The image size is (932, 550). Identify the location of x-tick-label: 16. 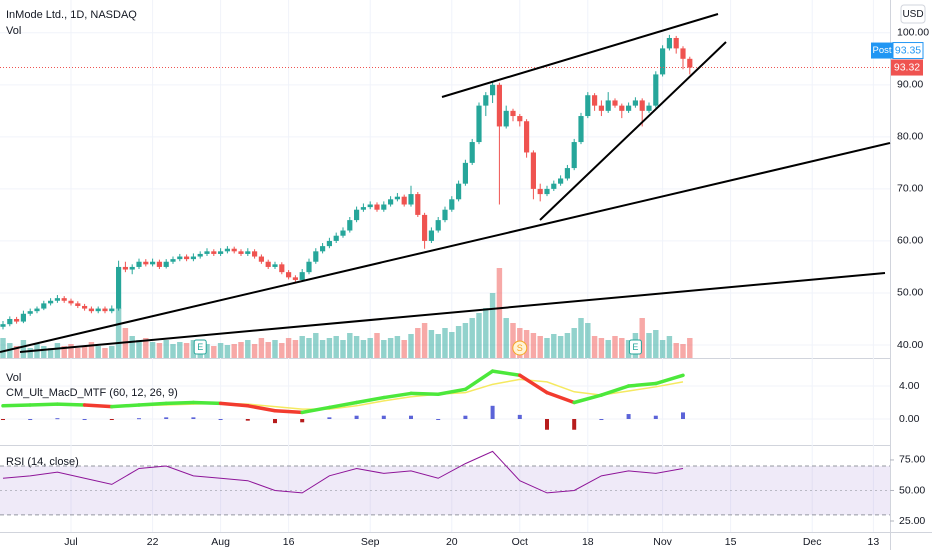
(289, 542).